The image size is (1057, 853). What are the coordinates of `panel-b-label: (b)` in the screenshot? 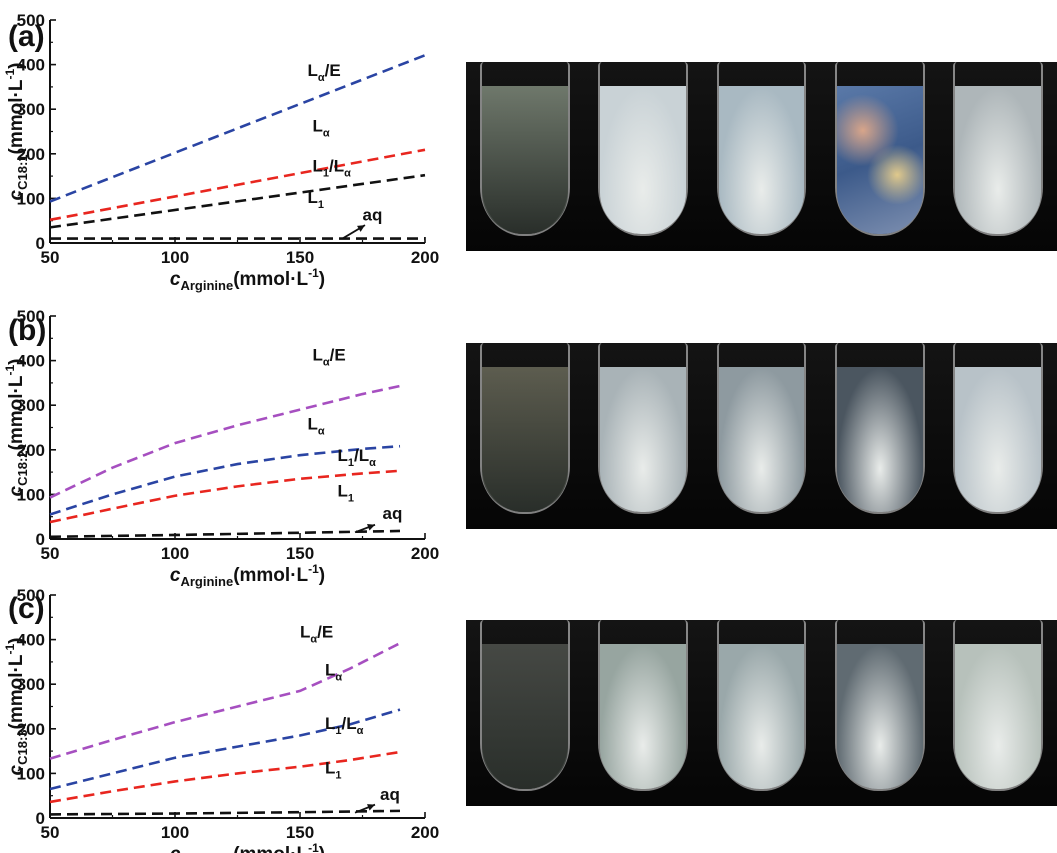 It's located at (27, 330).